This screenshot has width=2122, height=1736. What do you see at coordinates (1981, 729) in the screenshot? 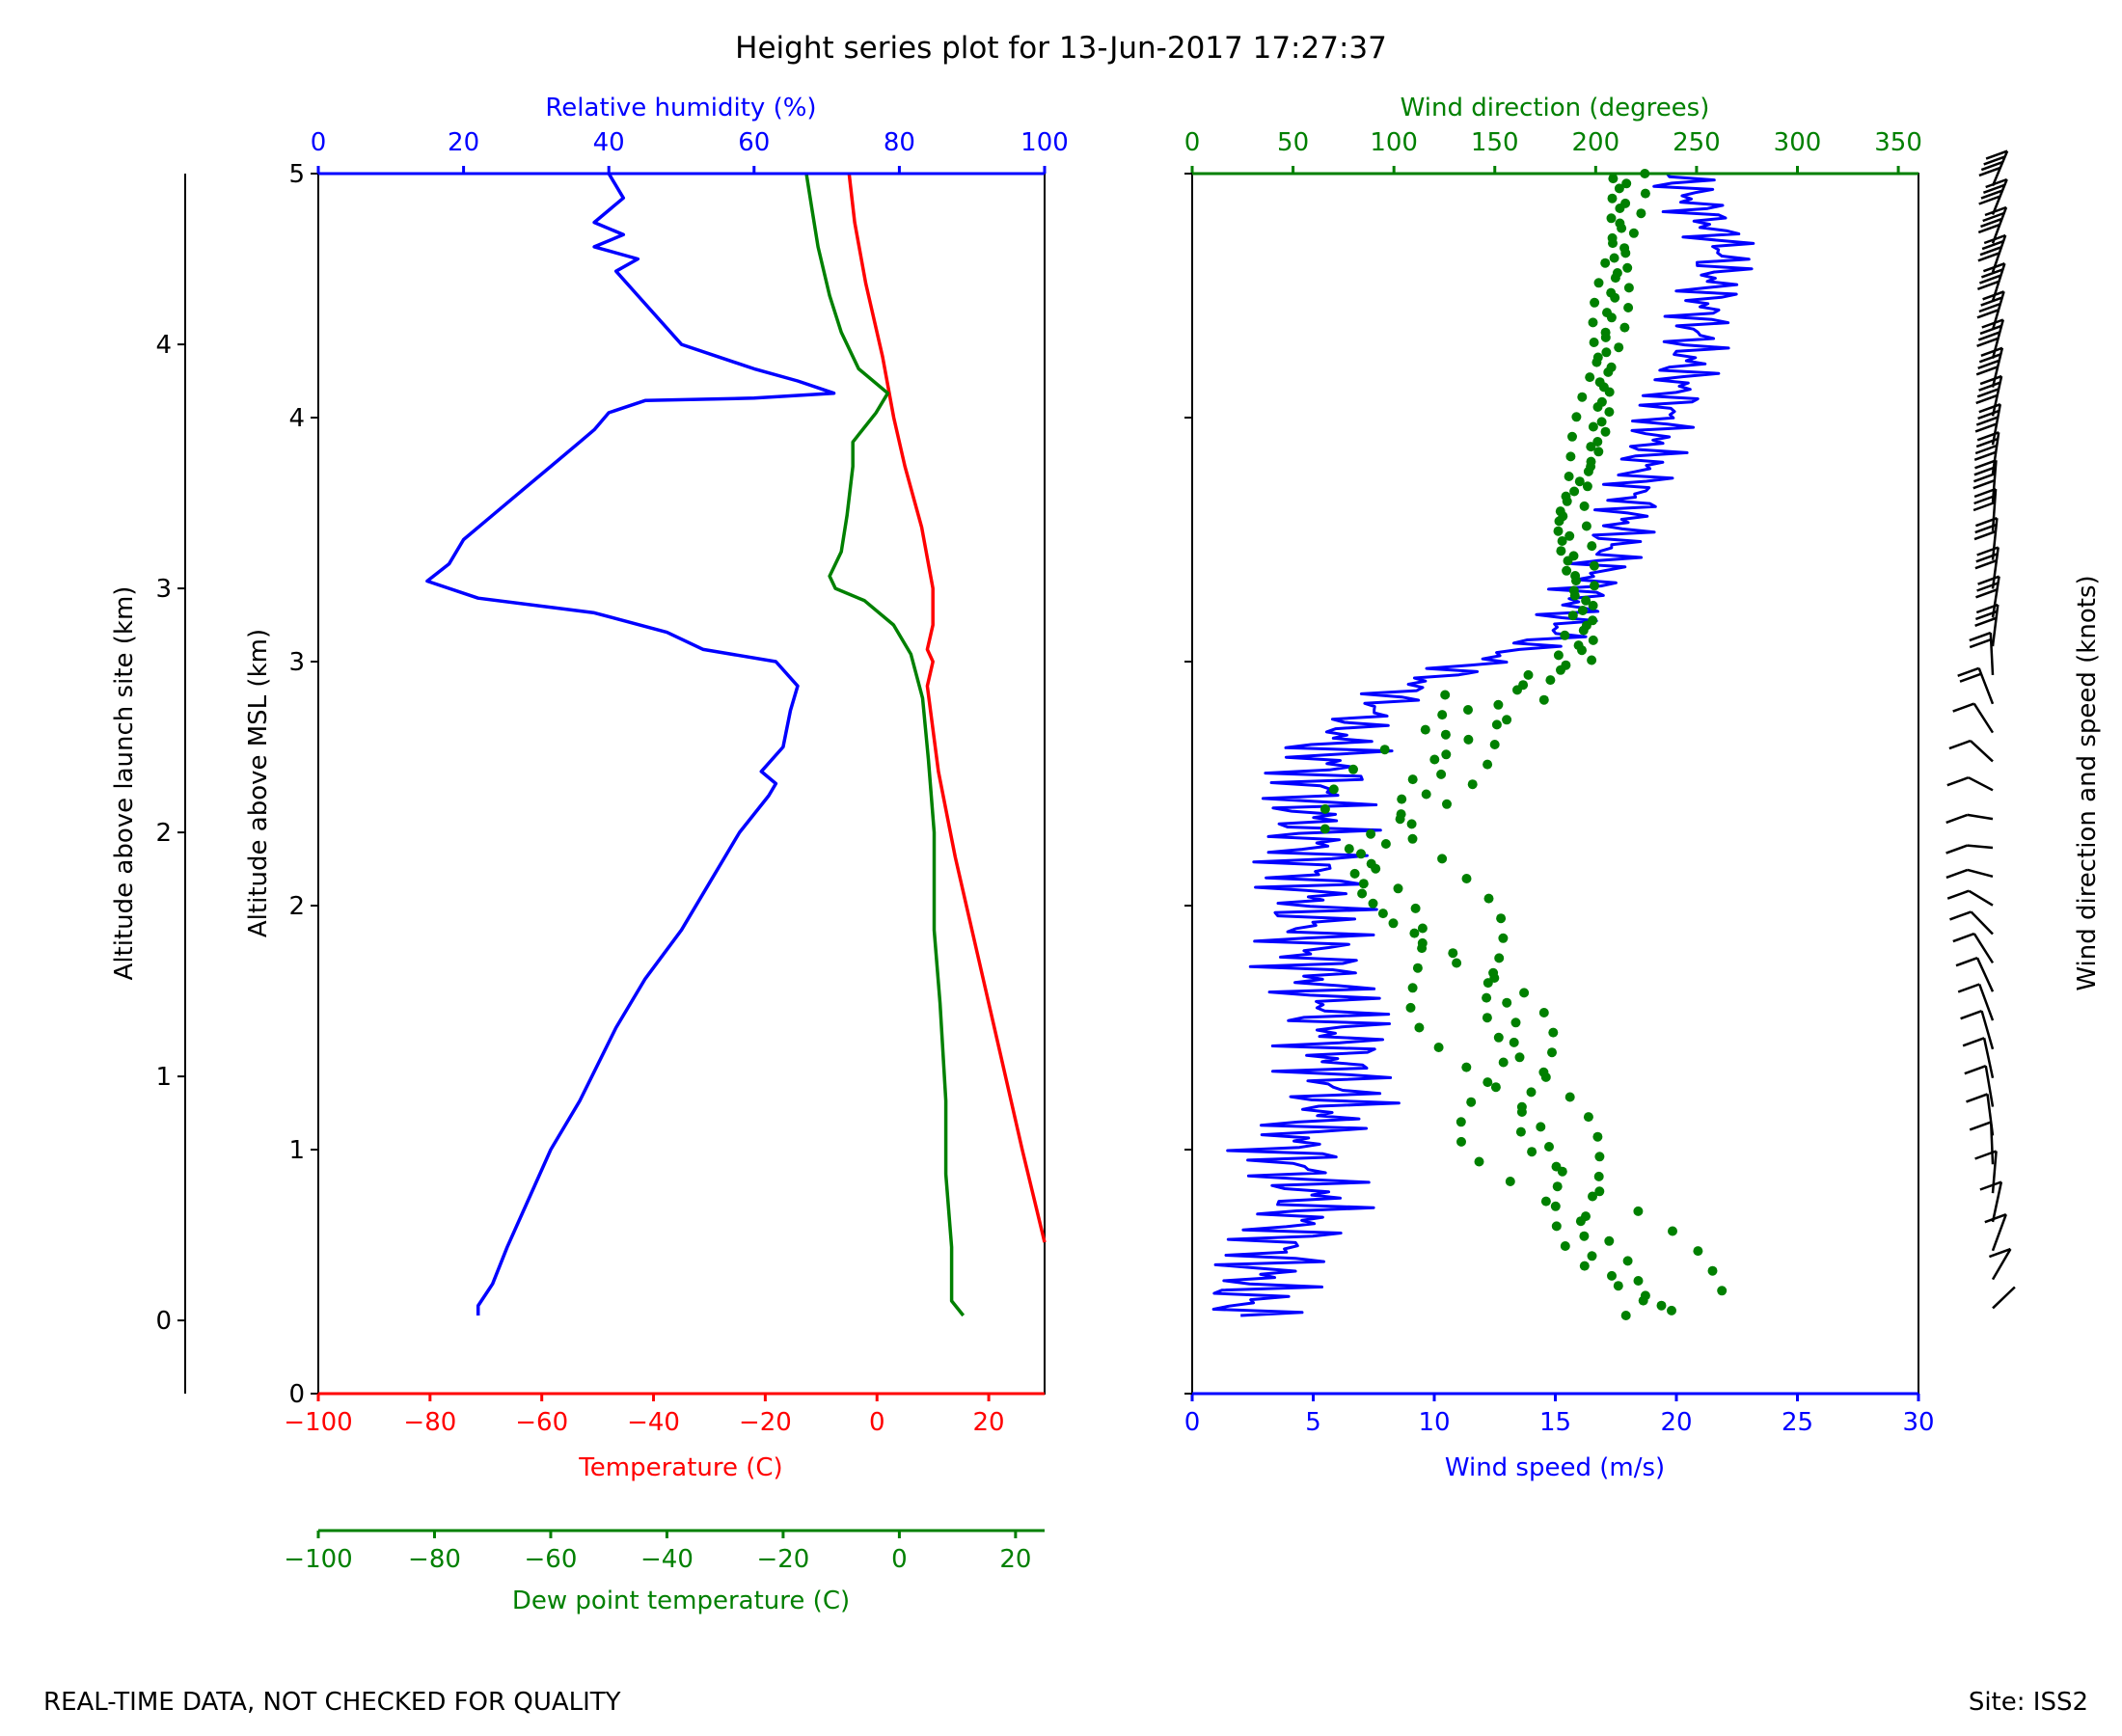
I see `wind-barbs` at bounding box center [1981, 729].